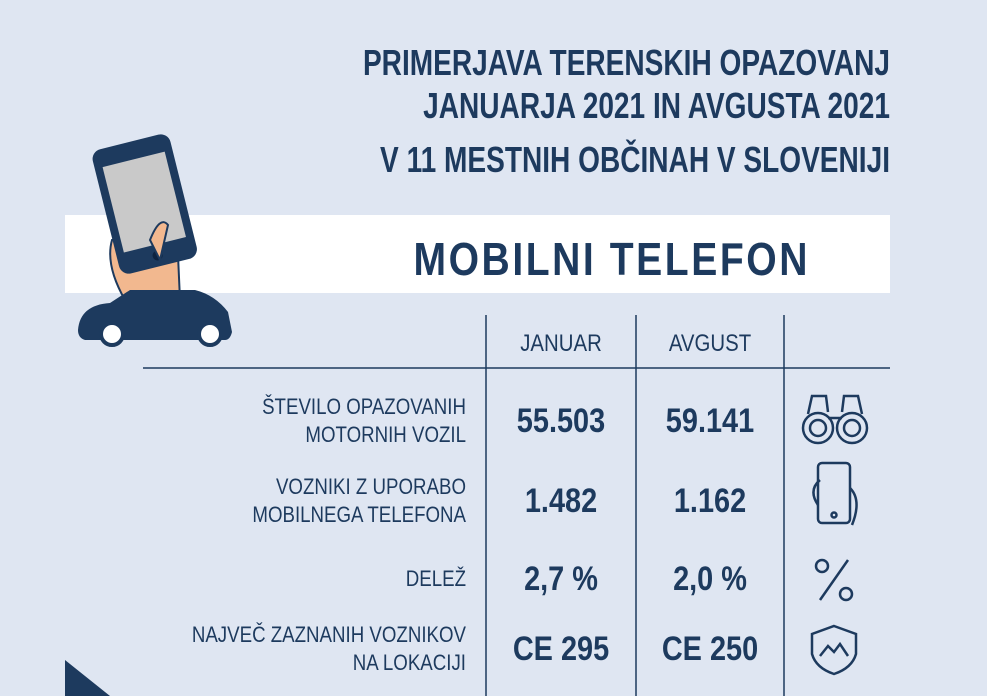 This screenshot has height=696, width=987. Describe the element at coordinates (155, 240) in the screenshot. I see `phone-car-illustration` at that location.